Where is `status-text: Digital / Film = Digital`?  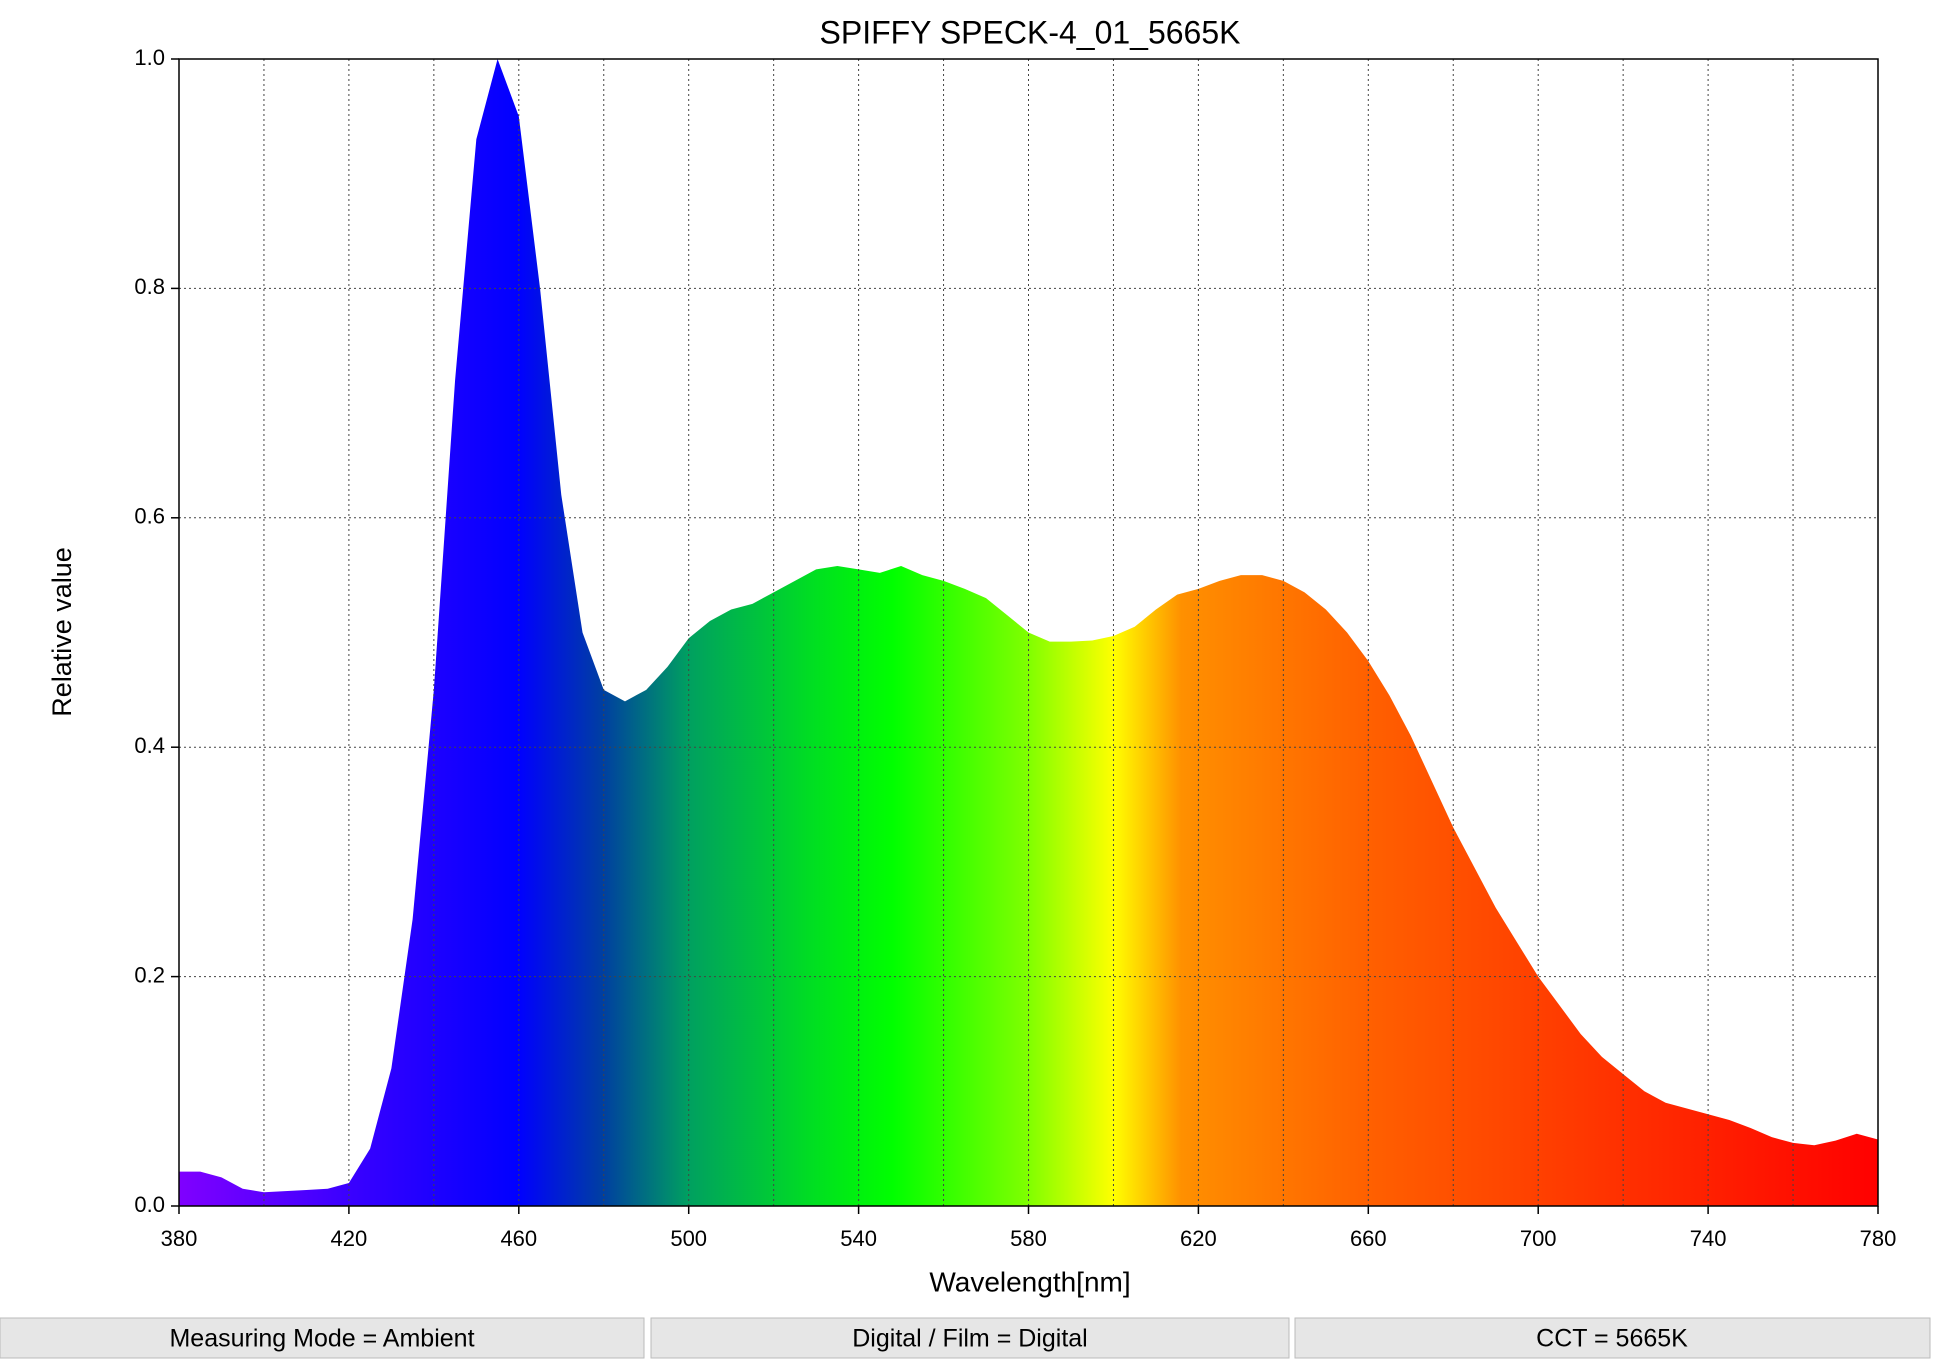 status-text: Digital / Film = Digital is located at coordinates (969, 1339).